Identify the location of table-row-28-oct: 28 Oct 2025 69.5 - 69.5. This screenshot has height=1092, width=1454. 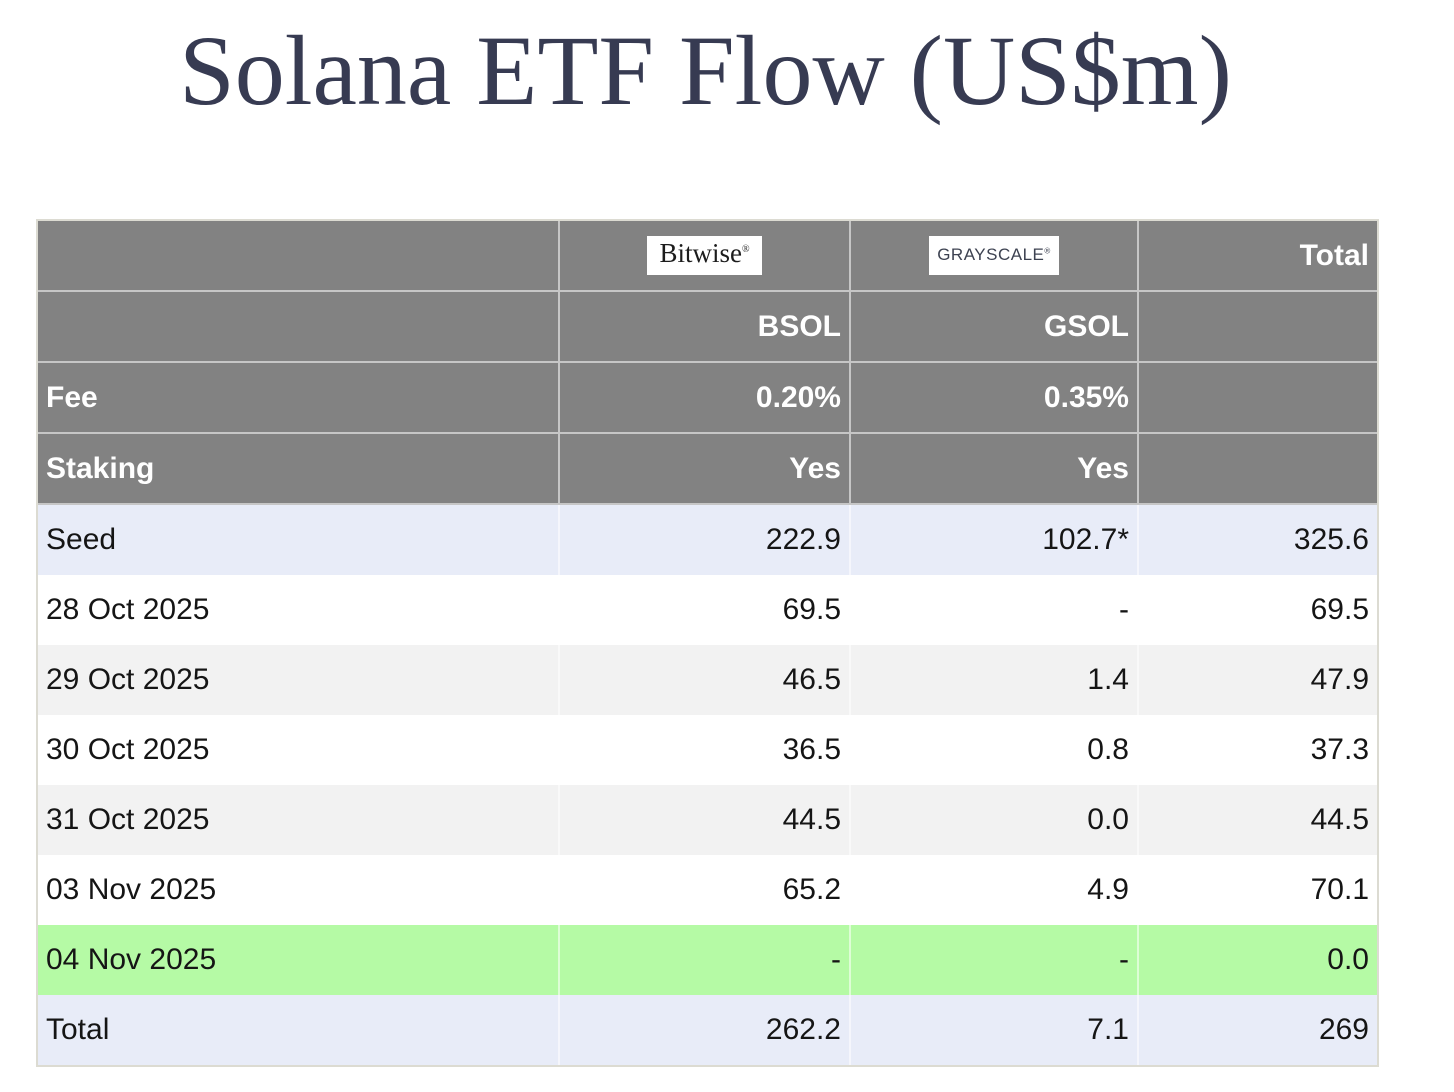
(707, 610).